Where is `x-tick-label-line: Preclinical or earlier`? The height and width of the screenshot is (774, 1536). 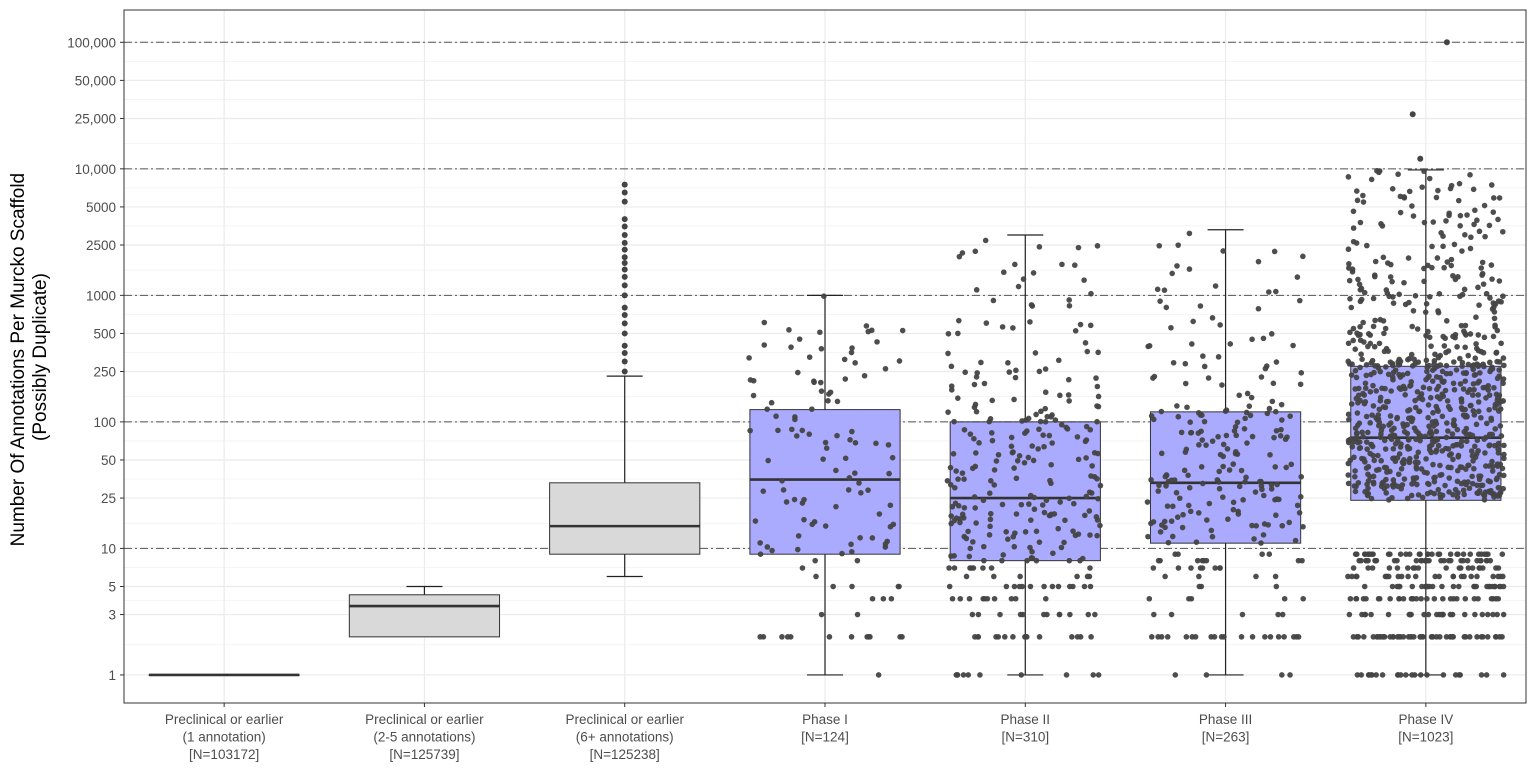 x-tick-label-line: Preclinical or earlier is located at coordinates (224, 719).